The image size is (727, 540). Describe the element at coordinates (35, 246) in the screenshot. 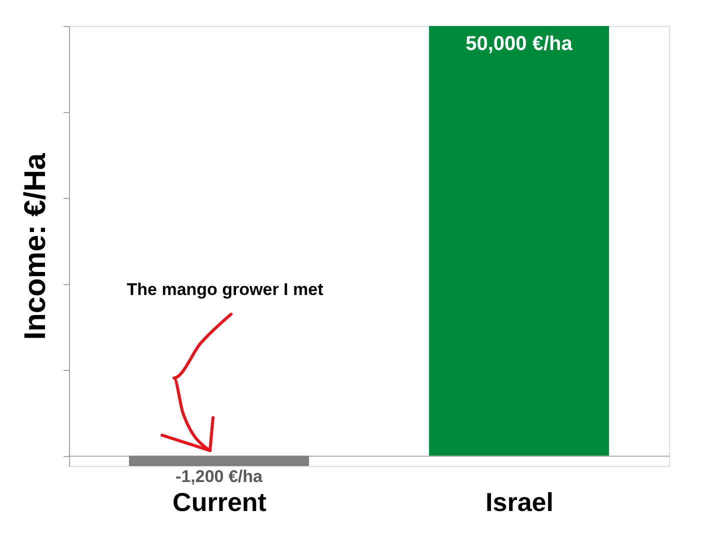

I see `y-axis-title: Income: €/Ha` at that location.